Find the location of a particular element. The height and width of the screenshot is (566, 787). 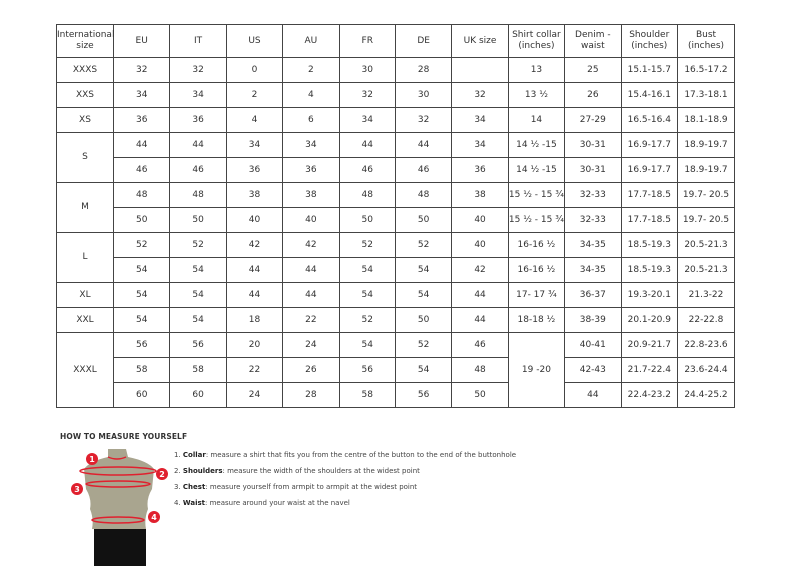

table-cell: 2 is located at coordinates (254, 95).